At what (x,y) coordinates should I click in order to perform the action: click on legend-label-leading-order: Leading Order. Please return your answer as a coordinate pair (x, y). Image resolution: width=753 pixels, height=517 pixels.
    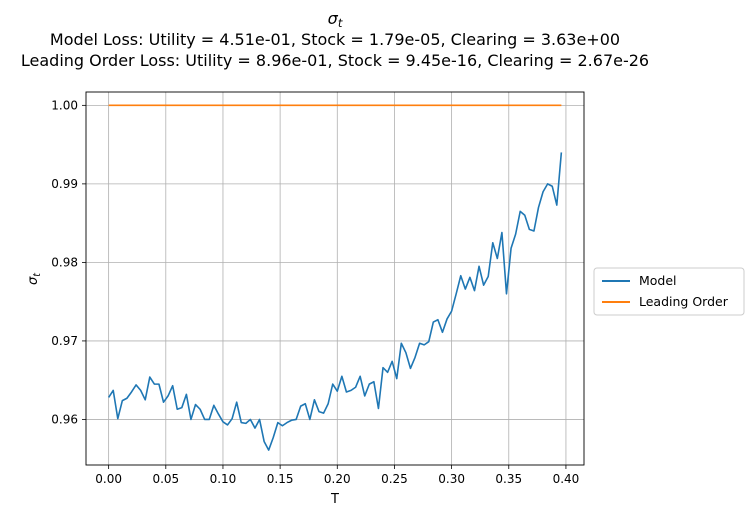
    Looking at the image, I should click on (684, 301).